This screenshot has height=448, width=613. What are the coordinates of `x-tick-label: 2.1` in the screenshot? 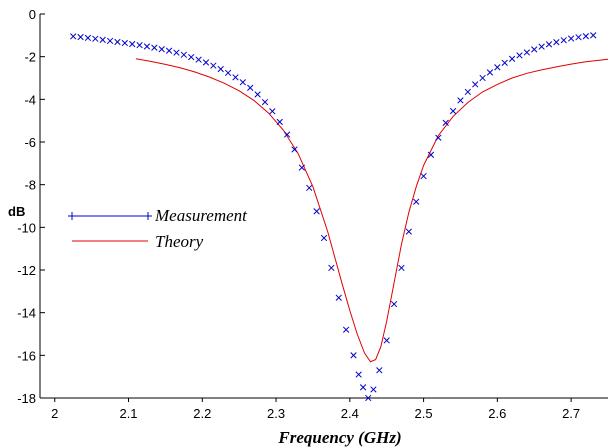 It's located at (128, 413).